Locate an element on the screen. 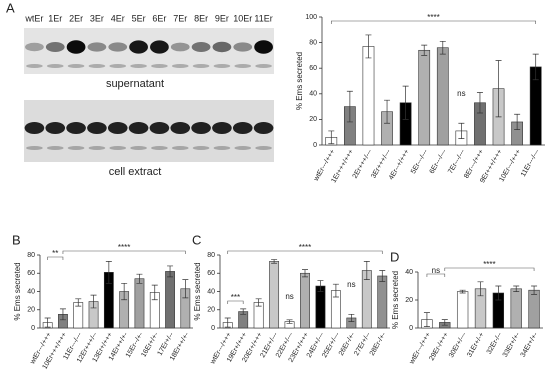 Image resolution: width=550 pixels, height=389 pixels. lane-label: wtEr is located at coordinates (33, 18).